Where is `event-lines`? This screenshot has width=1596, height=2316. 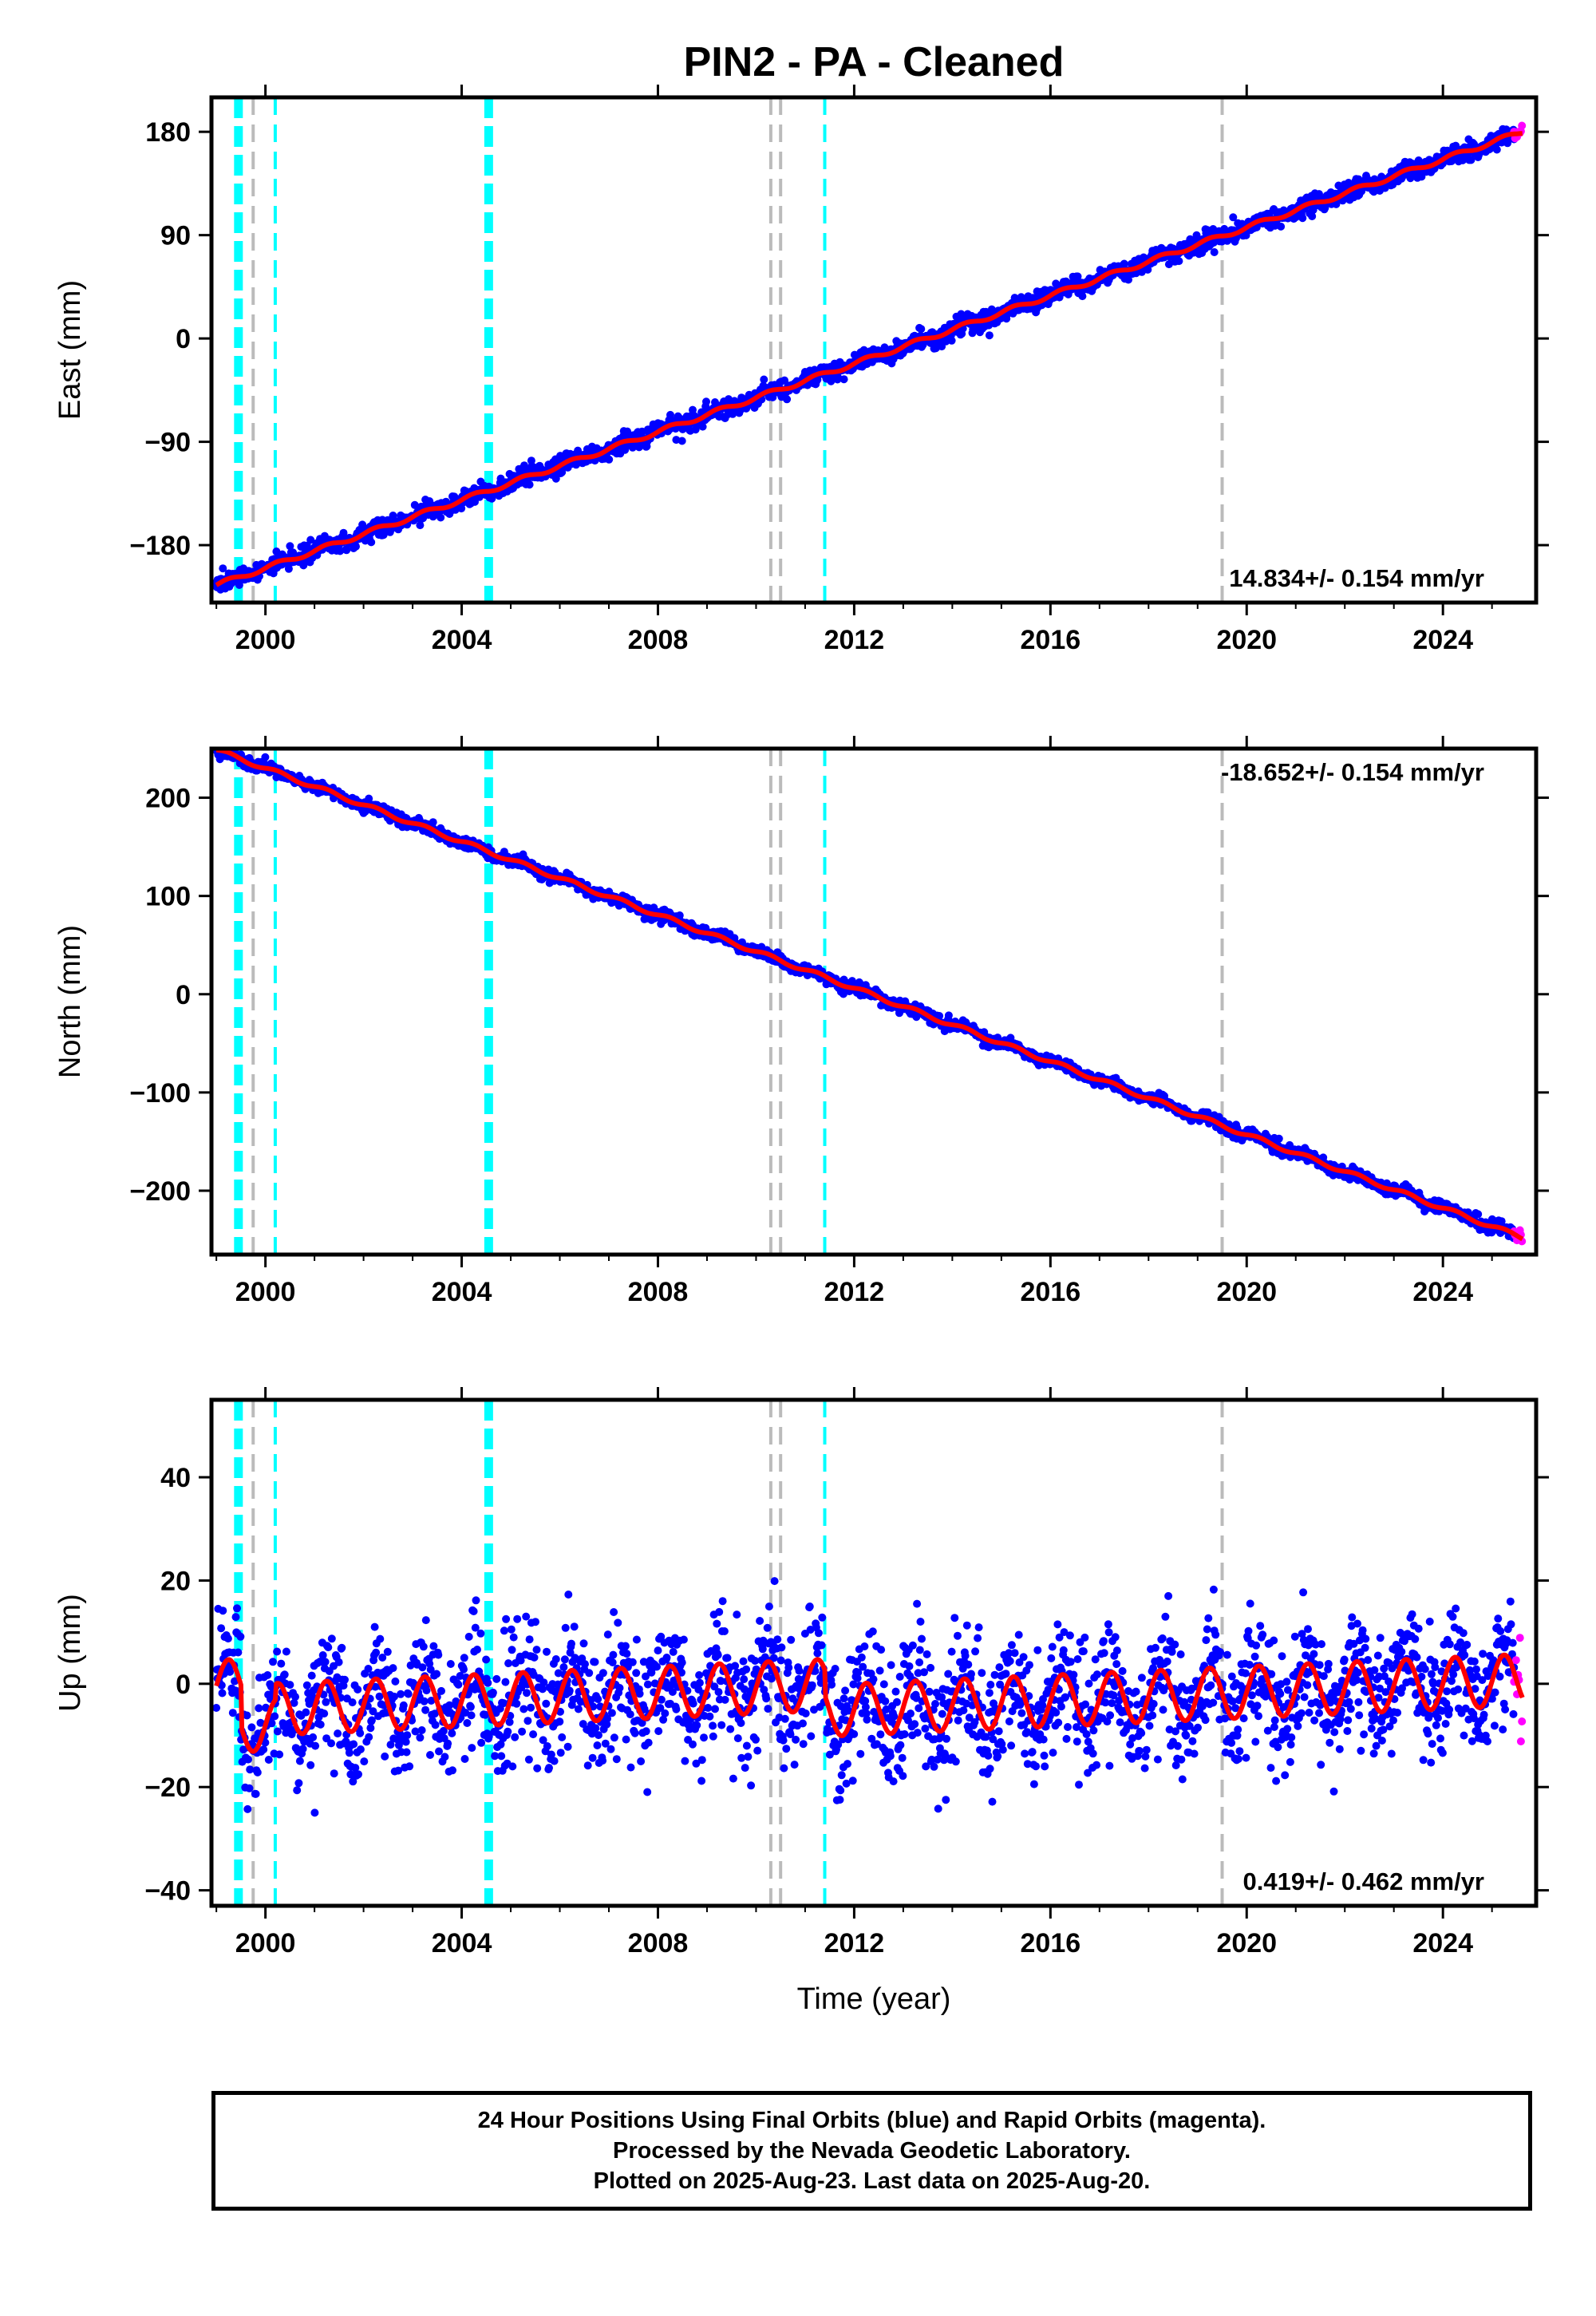
event-lines is located at coordinates (729, 350).